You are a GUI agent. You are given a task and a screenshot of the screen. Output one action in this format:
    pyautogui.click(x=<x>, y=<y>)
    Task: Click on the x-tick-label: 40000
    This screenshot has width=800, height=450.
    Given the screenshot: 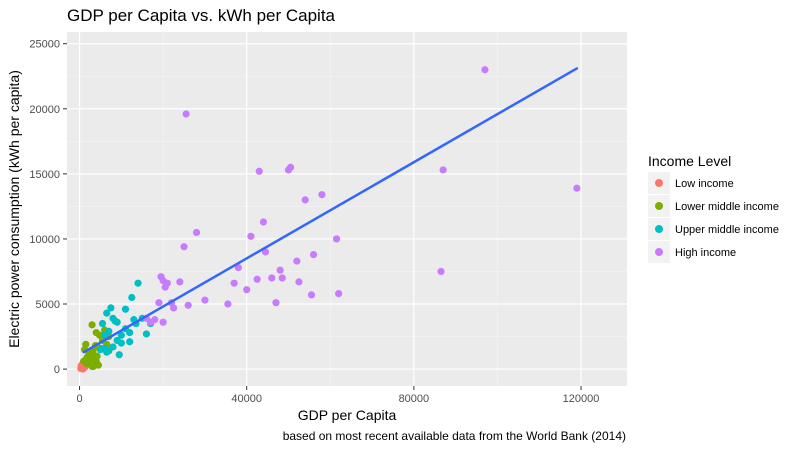 What is the action you would take?
    pyautogui.click(x=246, y=399)
    